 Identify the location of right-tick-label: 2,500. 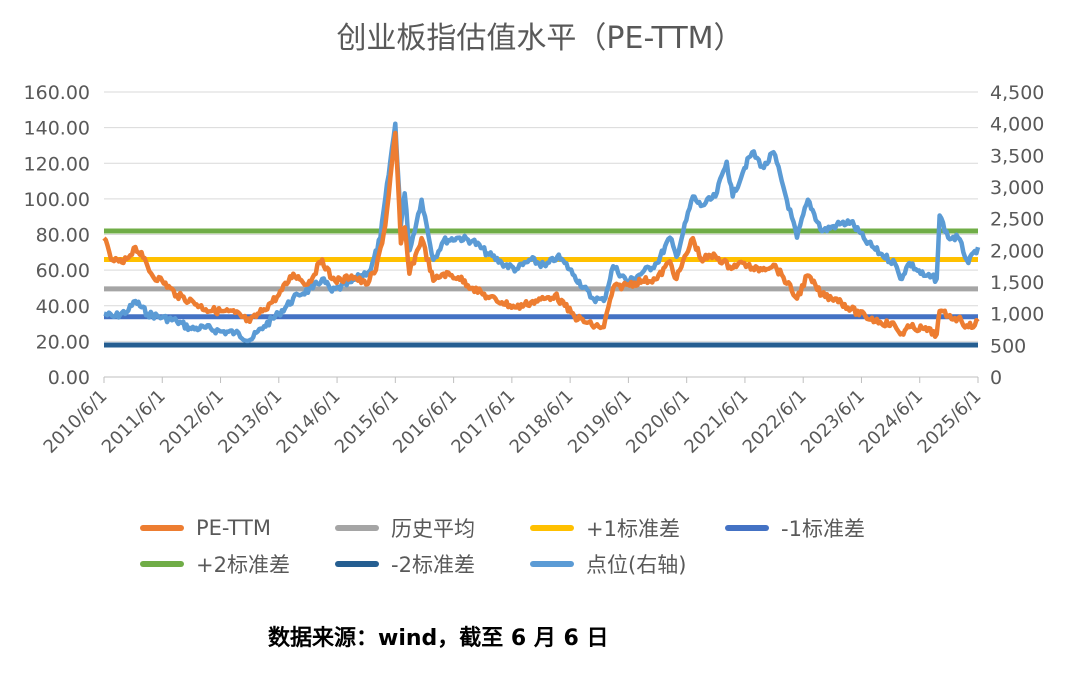
(1017, 220).